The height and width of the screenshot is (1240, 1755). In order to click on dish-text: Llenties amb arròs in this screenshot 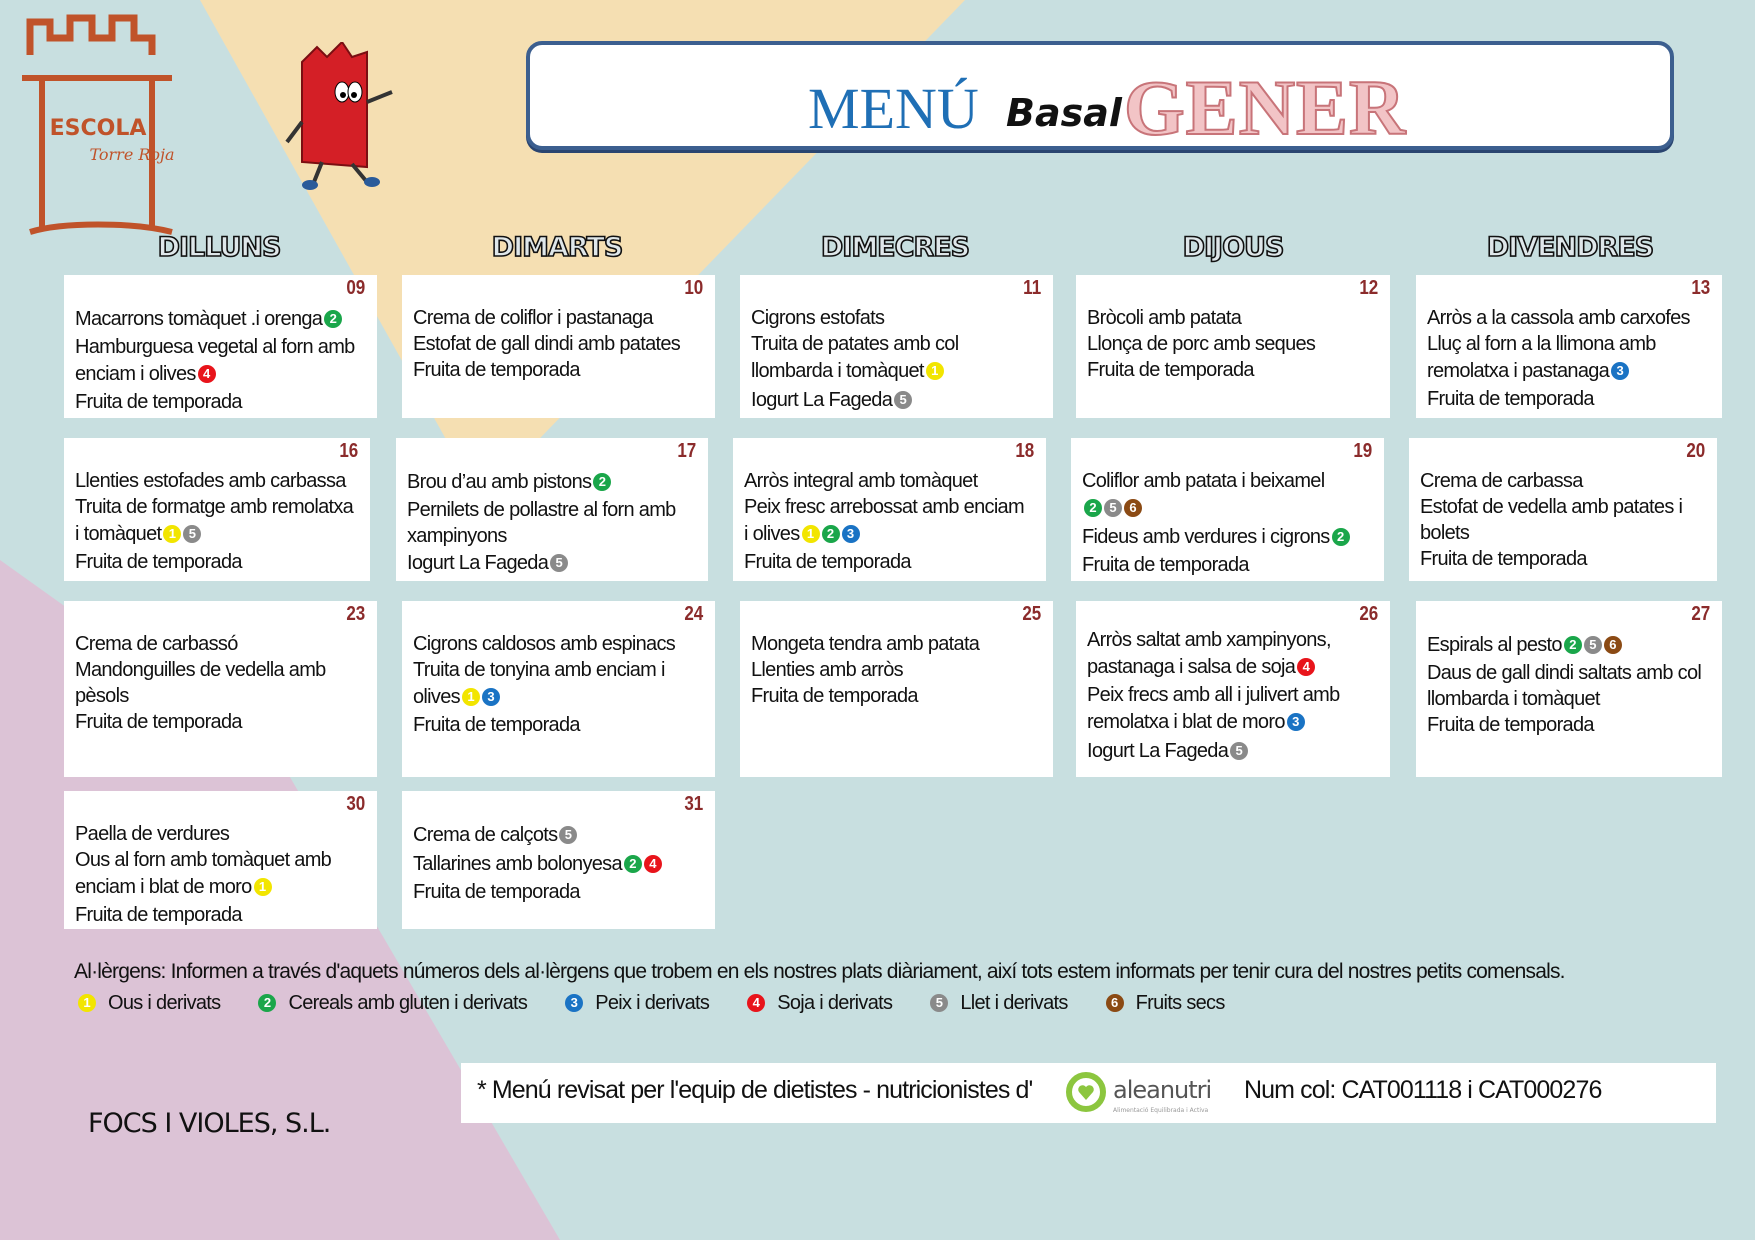, I will do `click(827, 670)`.